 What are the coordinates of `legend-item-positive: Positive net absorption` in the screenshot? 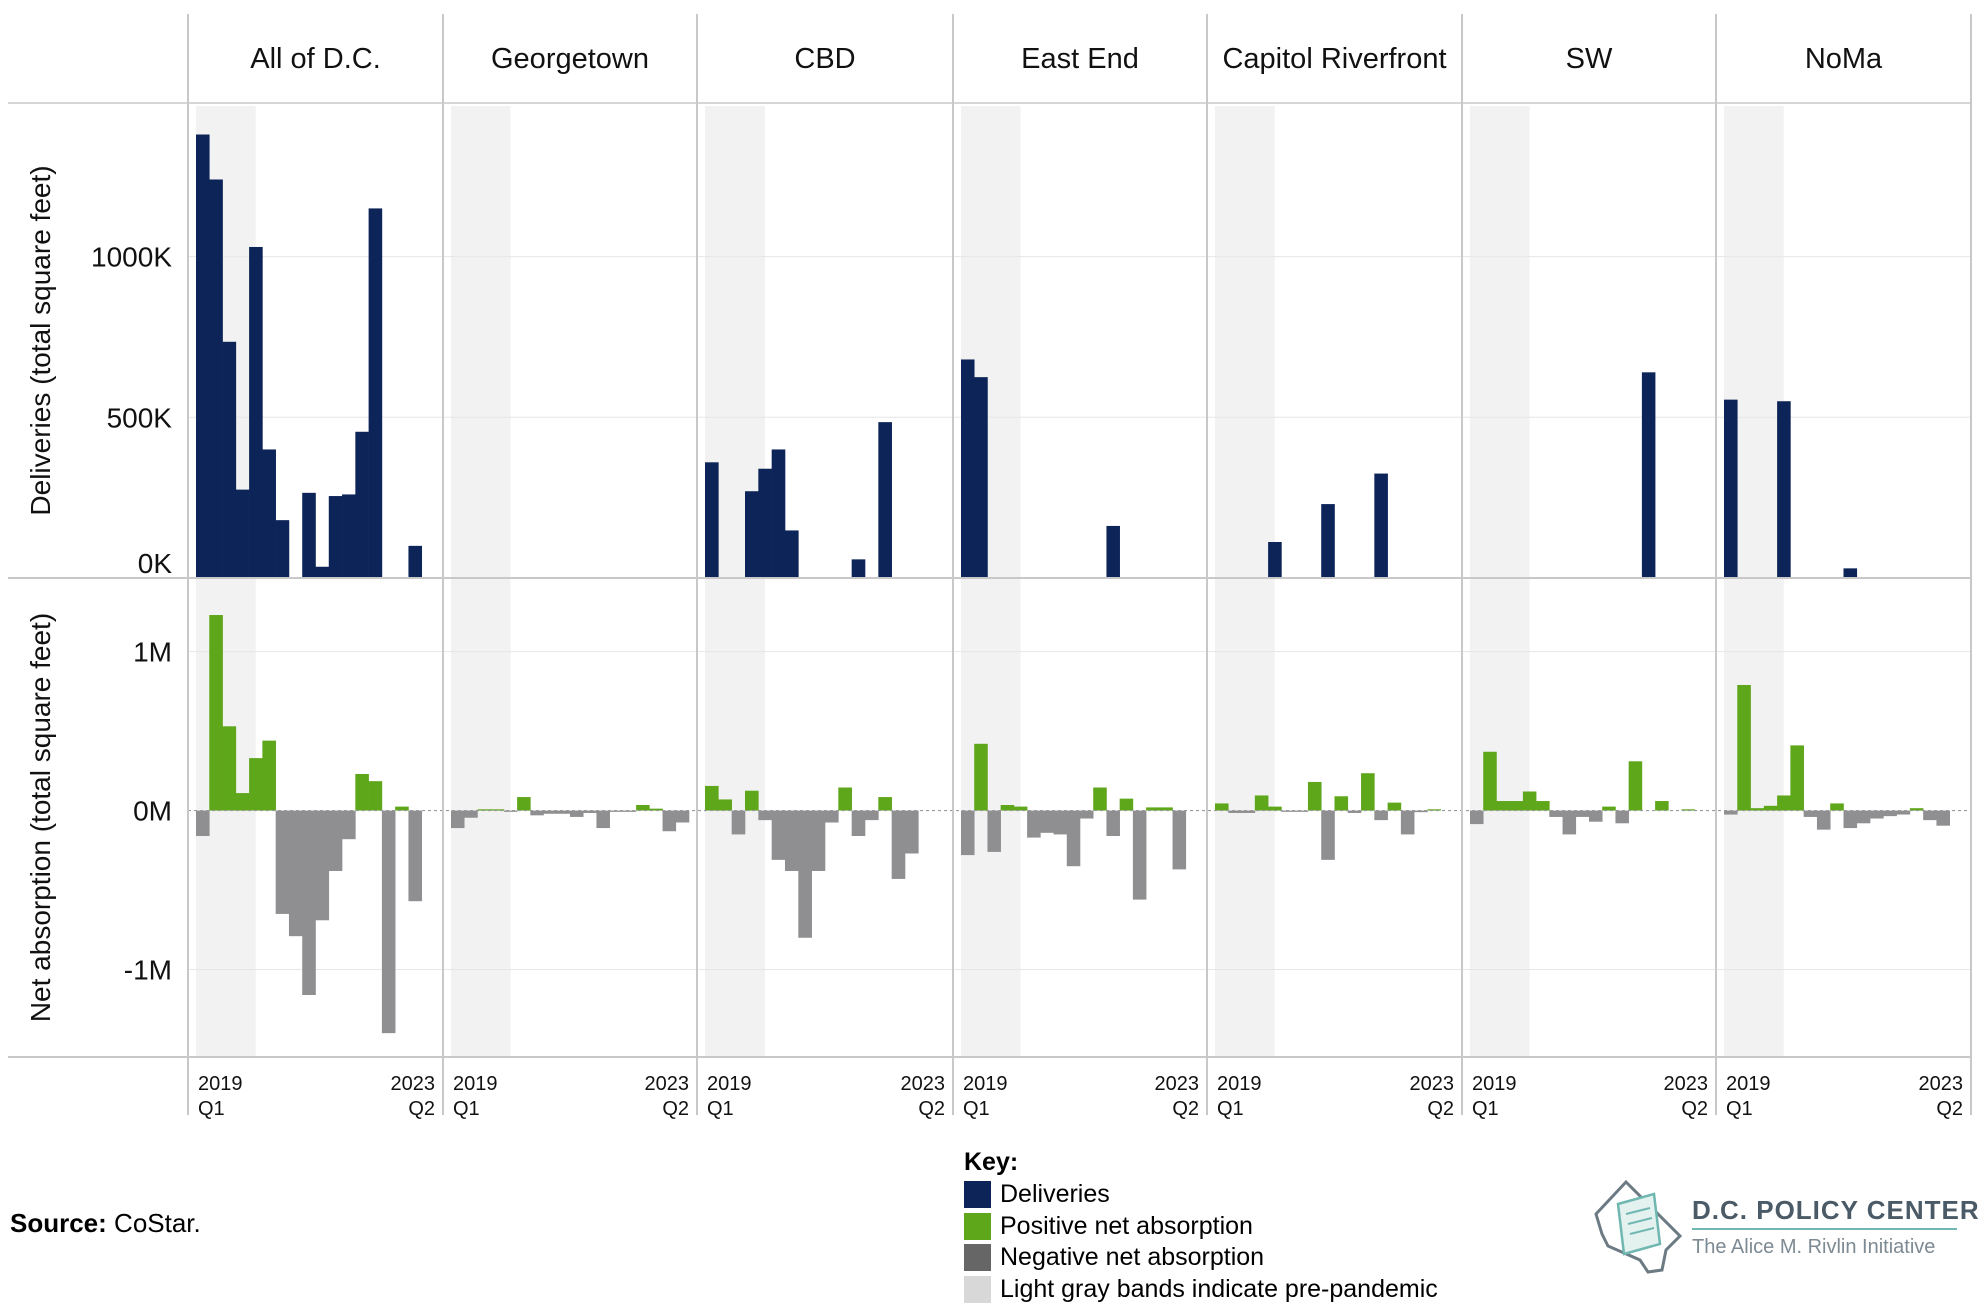 It's located at (1201, 1227).